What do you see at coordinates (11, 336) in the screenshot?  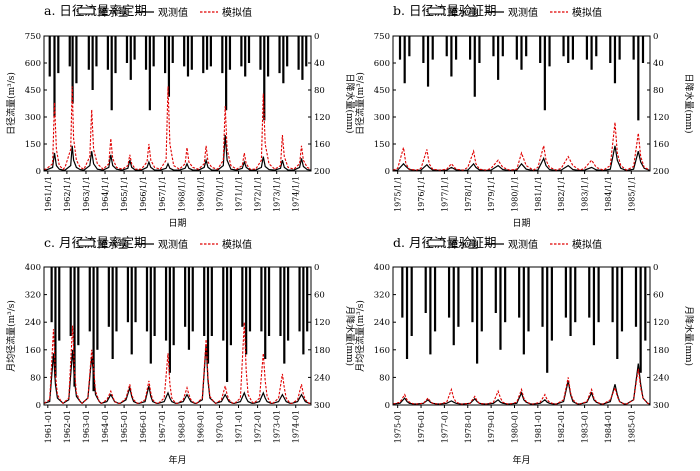 I see `y-axis-label: 月均径流量(m³/s)` at bounding box center [11, 336].